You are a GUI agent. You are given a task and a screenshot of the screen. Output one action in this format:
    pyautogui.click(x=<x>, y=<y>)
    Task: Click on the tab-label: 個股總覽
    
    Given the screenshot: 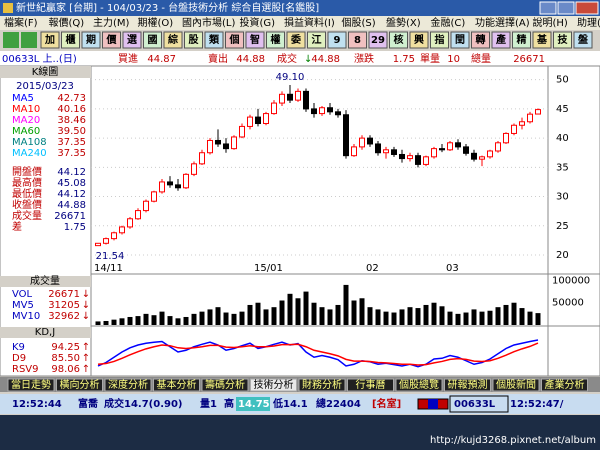 What is the action you would take?
    pyautogui.click(x=419, y=384)
    